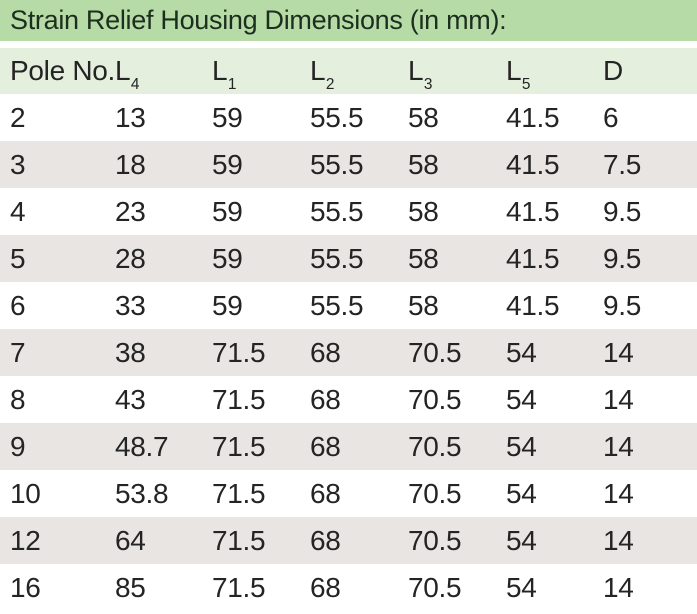  What do you see at coordinates (420, 74) in the screenshot?
I see `column-header-l3: L3` at bounding box center [420, 74].